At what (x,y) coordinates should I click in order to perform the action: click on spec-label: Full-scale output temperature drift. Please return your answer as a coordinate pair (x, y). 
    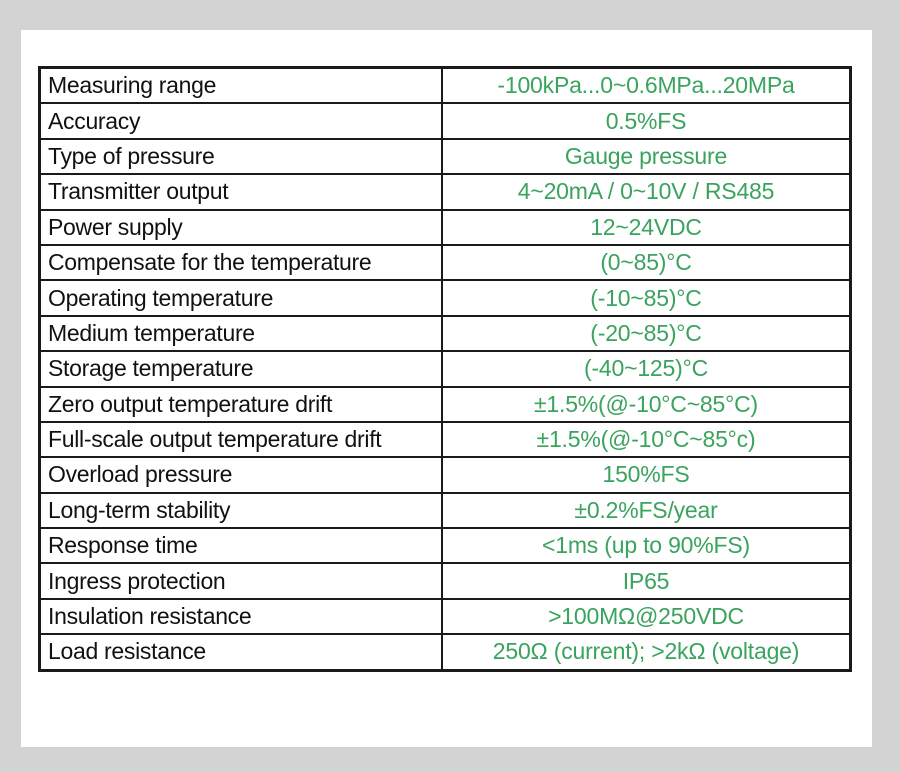
    Looking at the image, I should click on (240, 439).